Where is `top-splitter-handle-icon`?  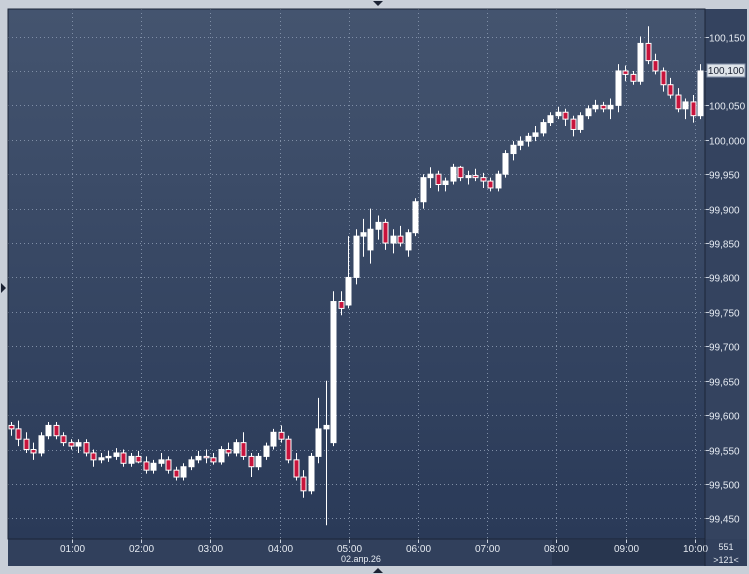
top-splitter-handle-icon is located at coordinates (378, 3).